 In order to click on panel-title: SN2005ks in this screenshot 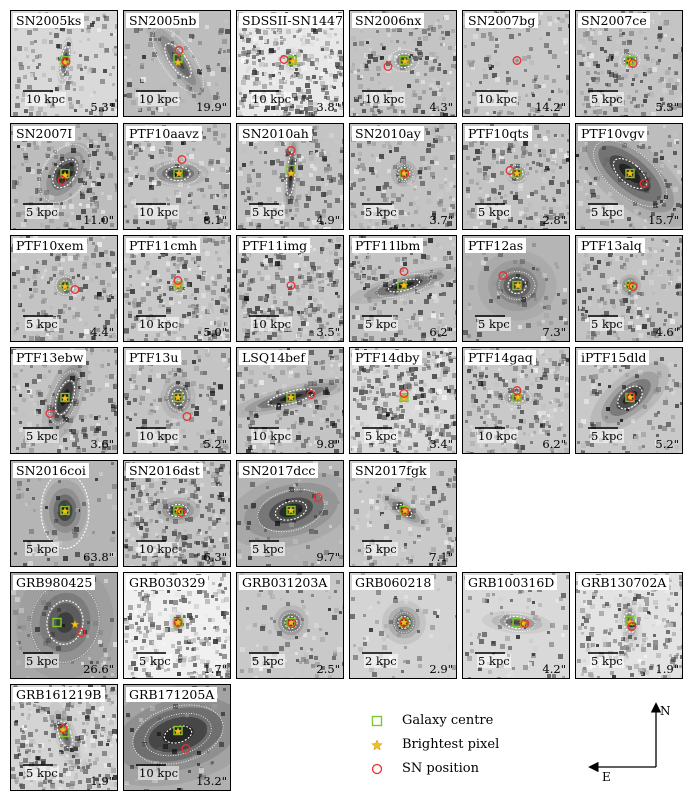, I will do `click(49, 20)`.